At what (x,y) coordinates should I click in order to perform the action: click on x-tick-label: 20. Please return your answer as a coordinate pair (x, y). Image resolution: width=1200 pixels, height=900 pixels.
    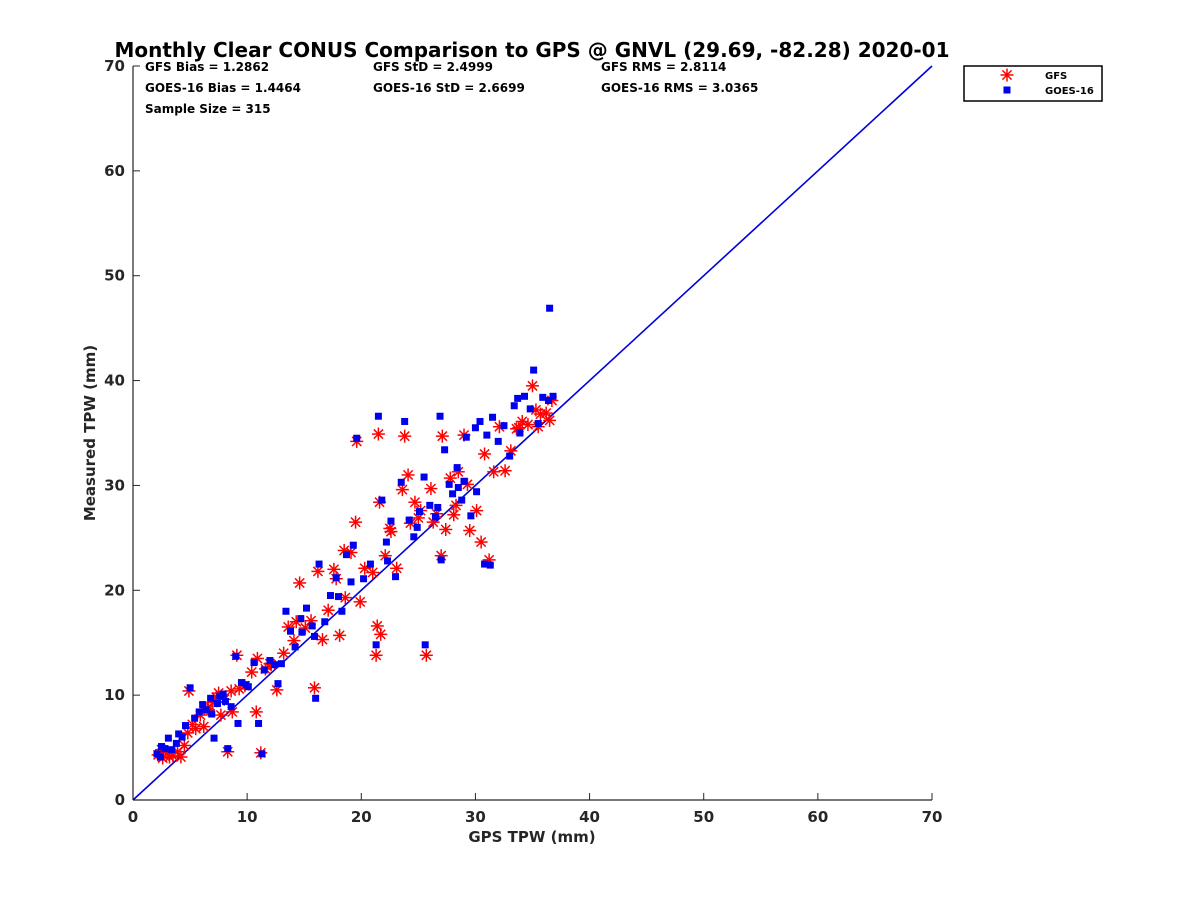
    Looking at the image, I should click on (361, 817).